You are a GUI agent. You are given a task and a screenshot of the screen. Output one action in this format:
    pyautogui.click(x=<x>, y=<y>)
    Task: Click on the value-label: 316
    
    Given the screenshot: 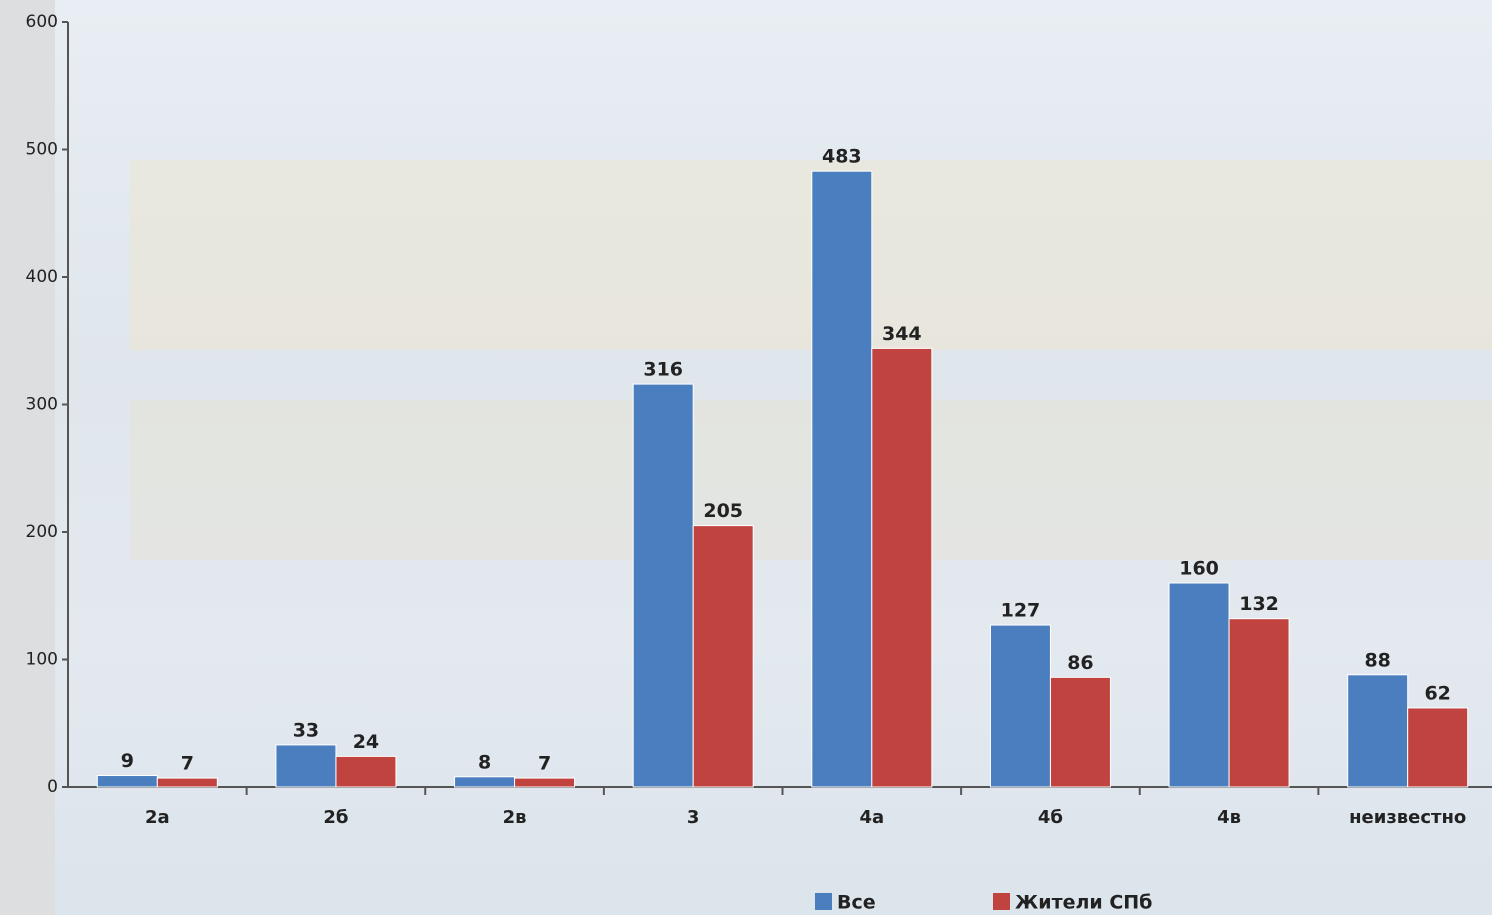 What is the action you would take?
    pyautogui.click(x=663, y=370)
    